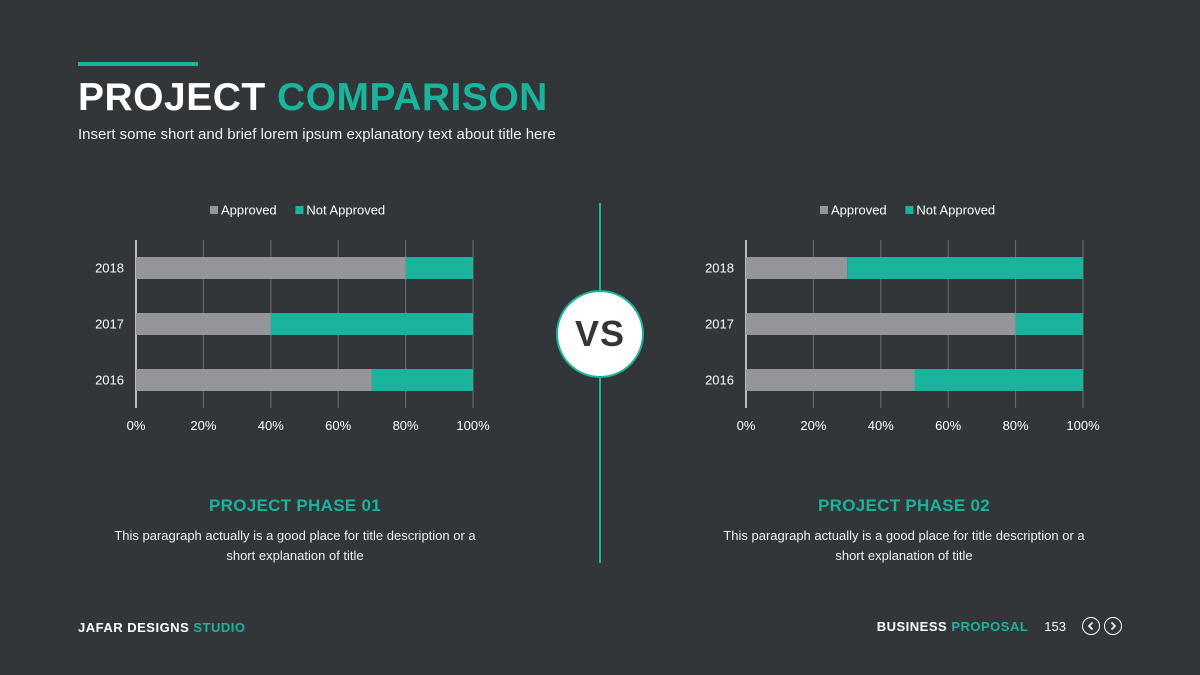  I want to click on footer-doc-title-part-1: BUSINESS, so click(912, 626).